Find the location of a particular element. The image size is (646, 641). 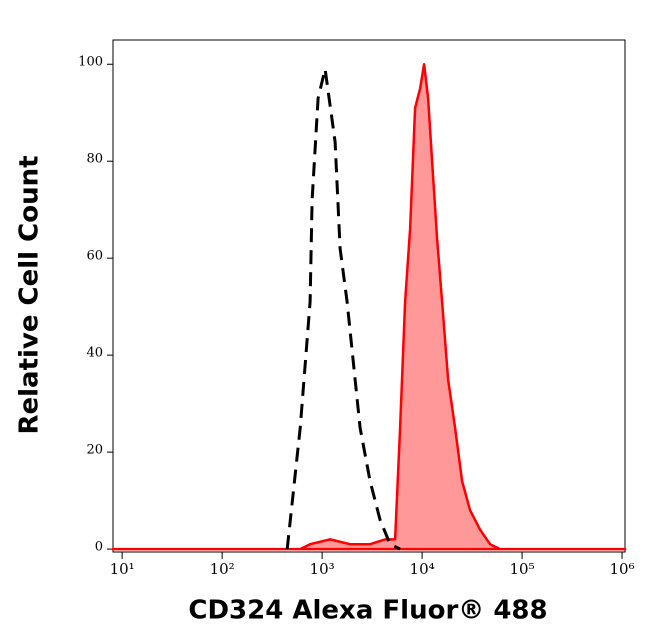

y-tick-label: 60 is located at coordinates (94, 256).